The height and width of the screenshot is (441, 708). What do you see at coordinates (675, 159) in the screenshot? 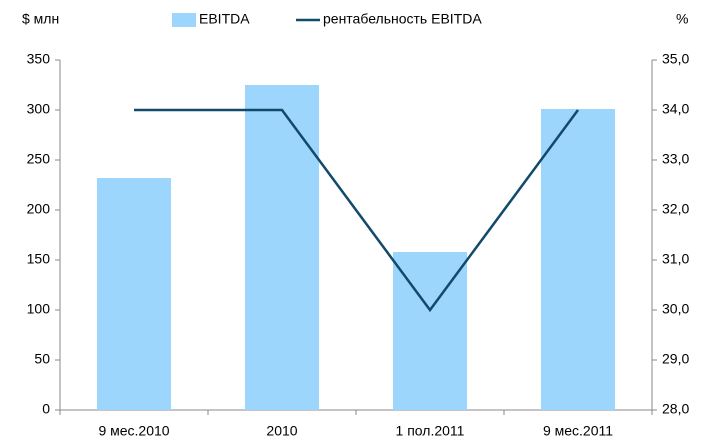
I see `y2-tick-label: 33,0` at bounding box center [675, 159].